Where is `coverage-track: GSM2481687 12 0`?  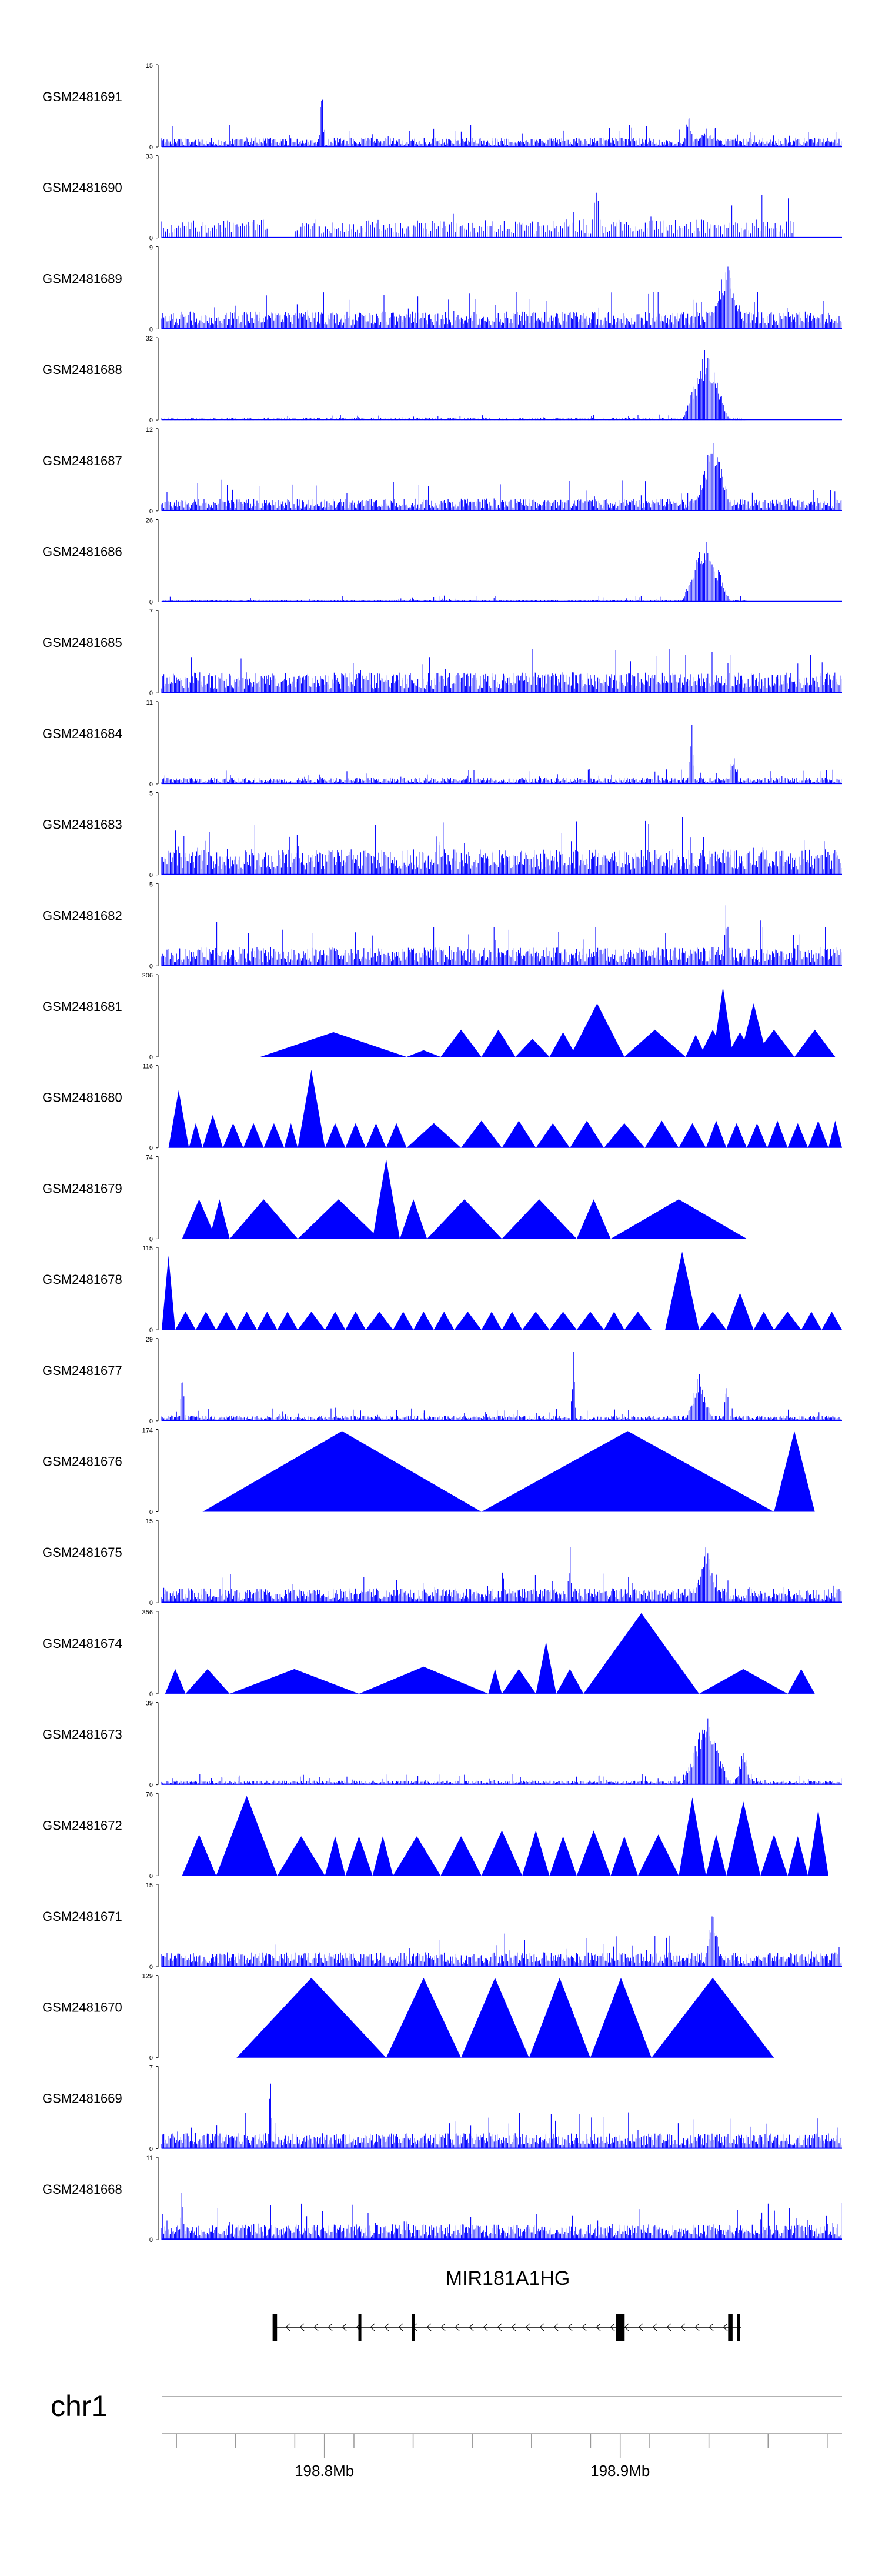 coverage-track: GSM2481687 12 0 is located at coordinates (442, 470).